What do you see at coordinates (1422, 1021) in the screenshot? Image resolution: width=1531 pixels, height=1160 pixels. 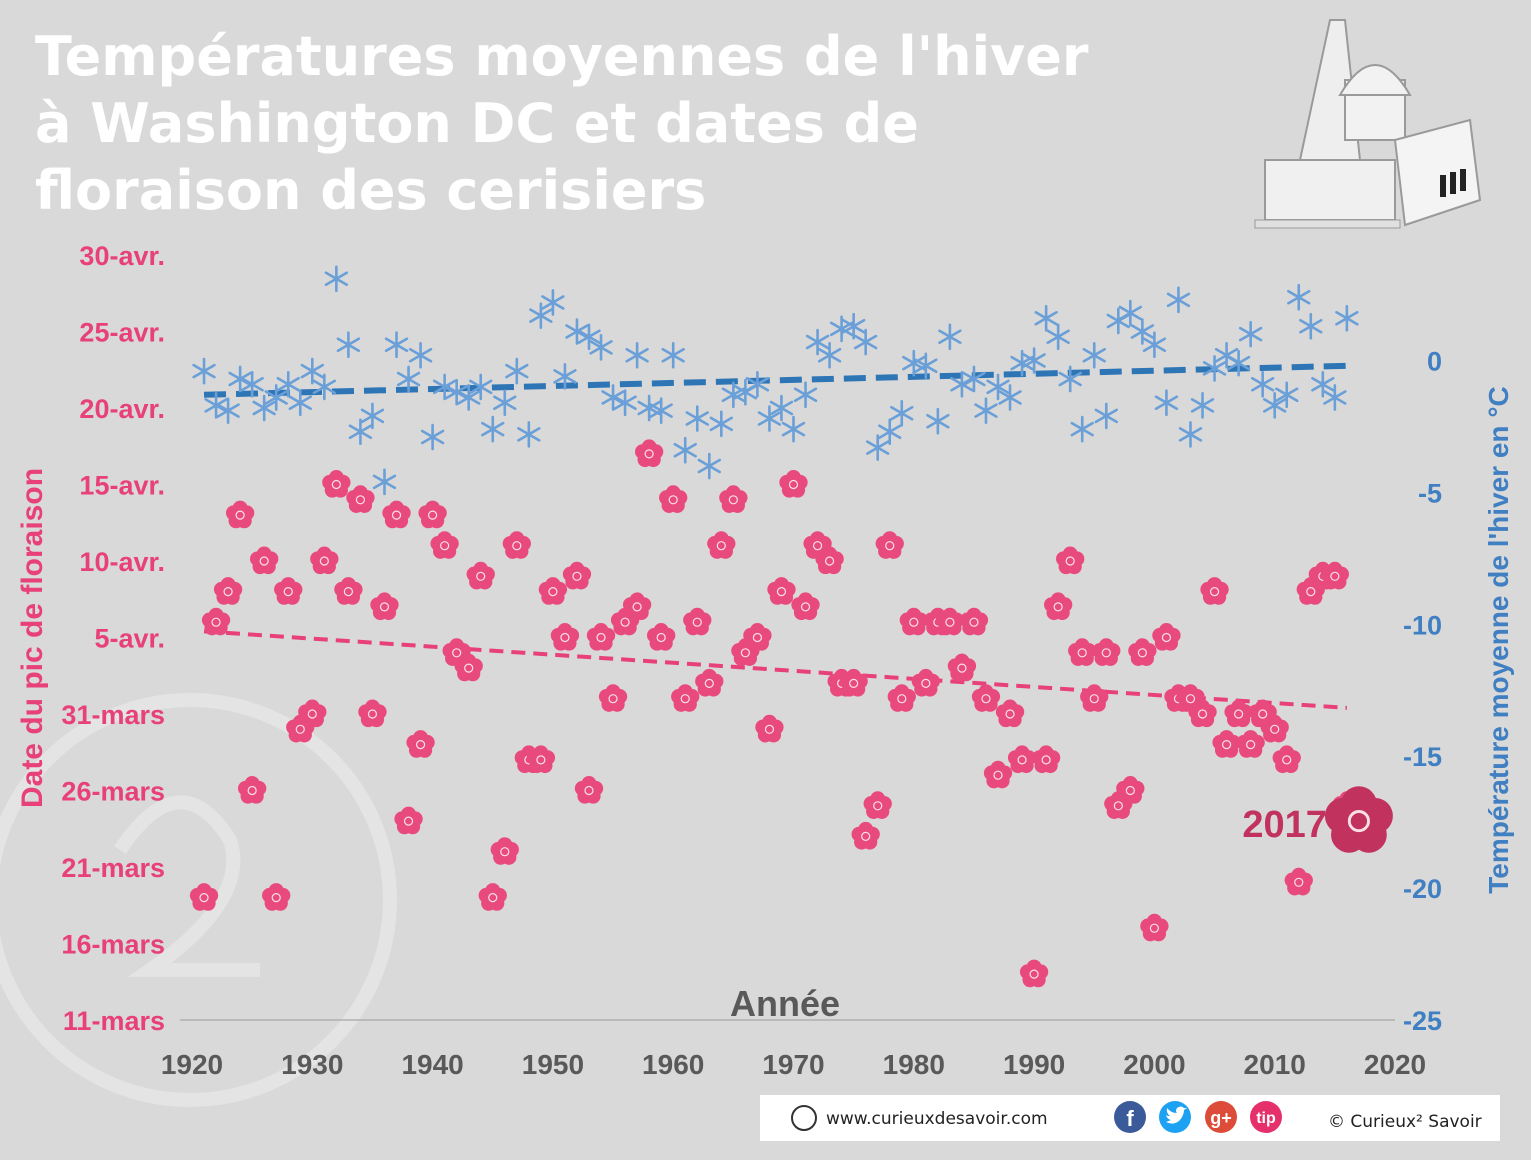 I see `y2-tick-label: -25` at bounding box center [1422, 1021].